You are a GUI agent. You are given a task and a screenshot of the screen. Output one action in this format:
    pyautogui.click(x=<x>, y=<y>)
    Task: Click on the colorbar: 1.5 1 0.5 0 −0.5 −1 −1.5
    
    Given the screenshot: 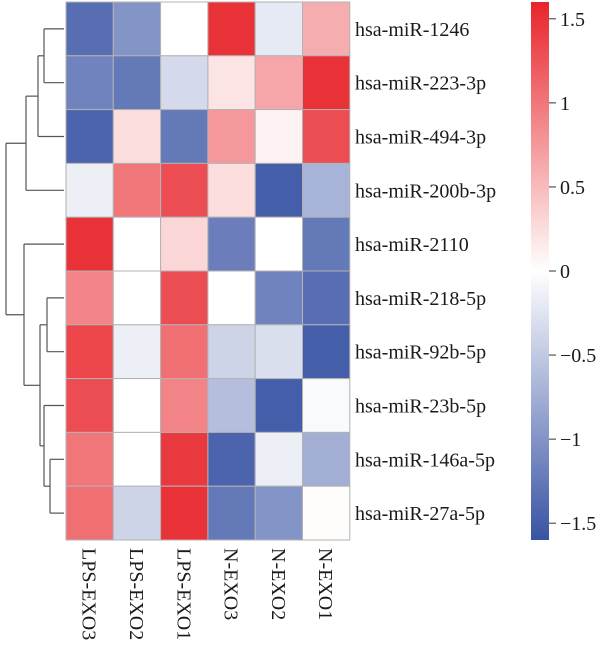 What is the action you would take?
    pyautogui.click(x=563, y=271)
    